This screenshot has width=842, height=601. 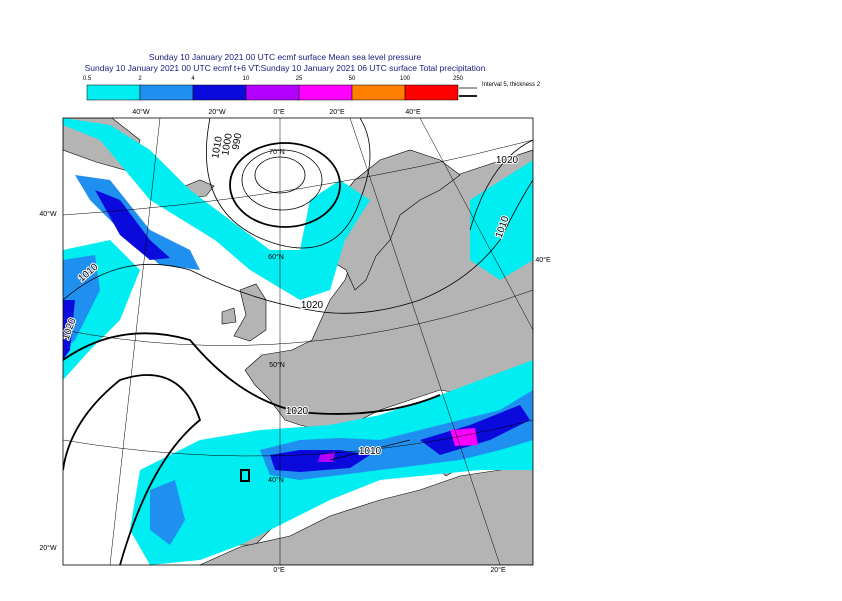 I want to click on graticule-label: 70°N, so click(x=277, y=152).